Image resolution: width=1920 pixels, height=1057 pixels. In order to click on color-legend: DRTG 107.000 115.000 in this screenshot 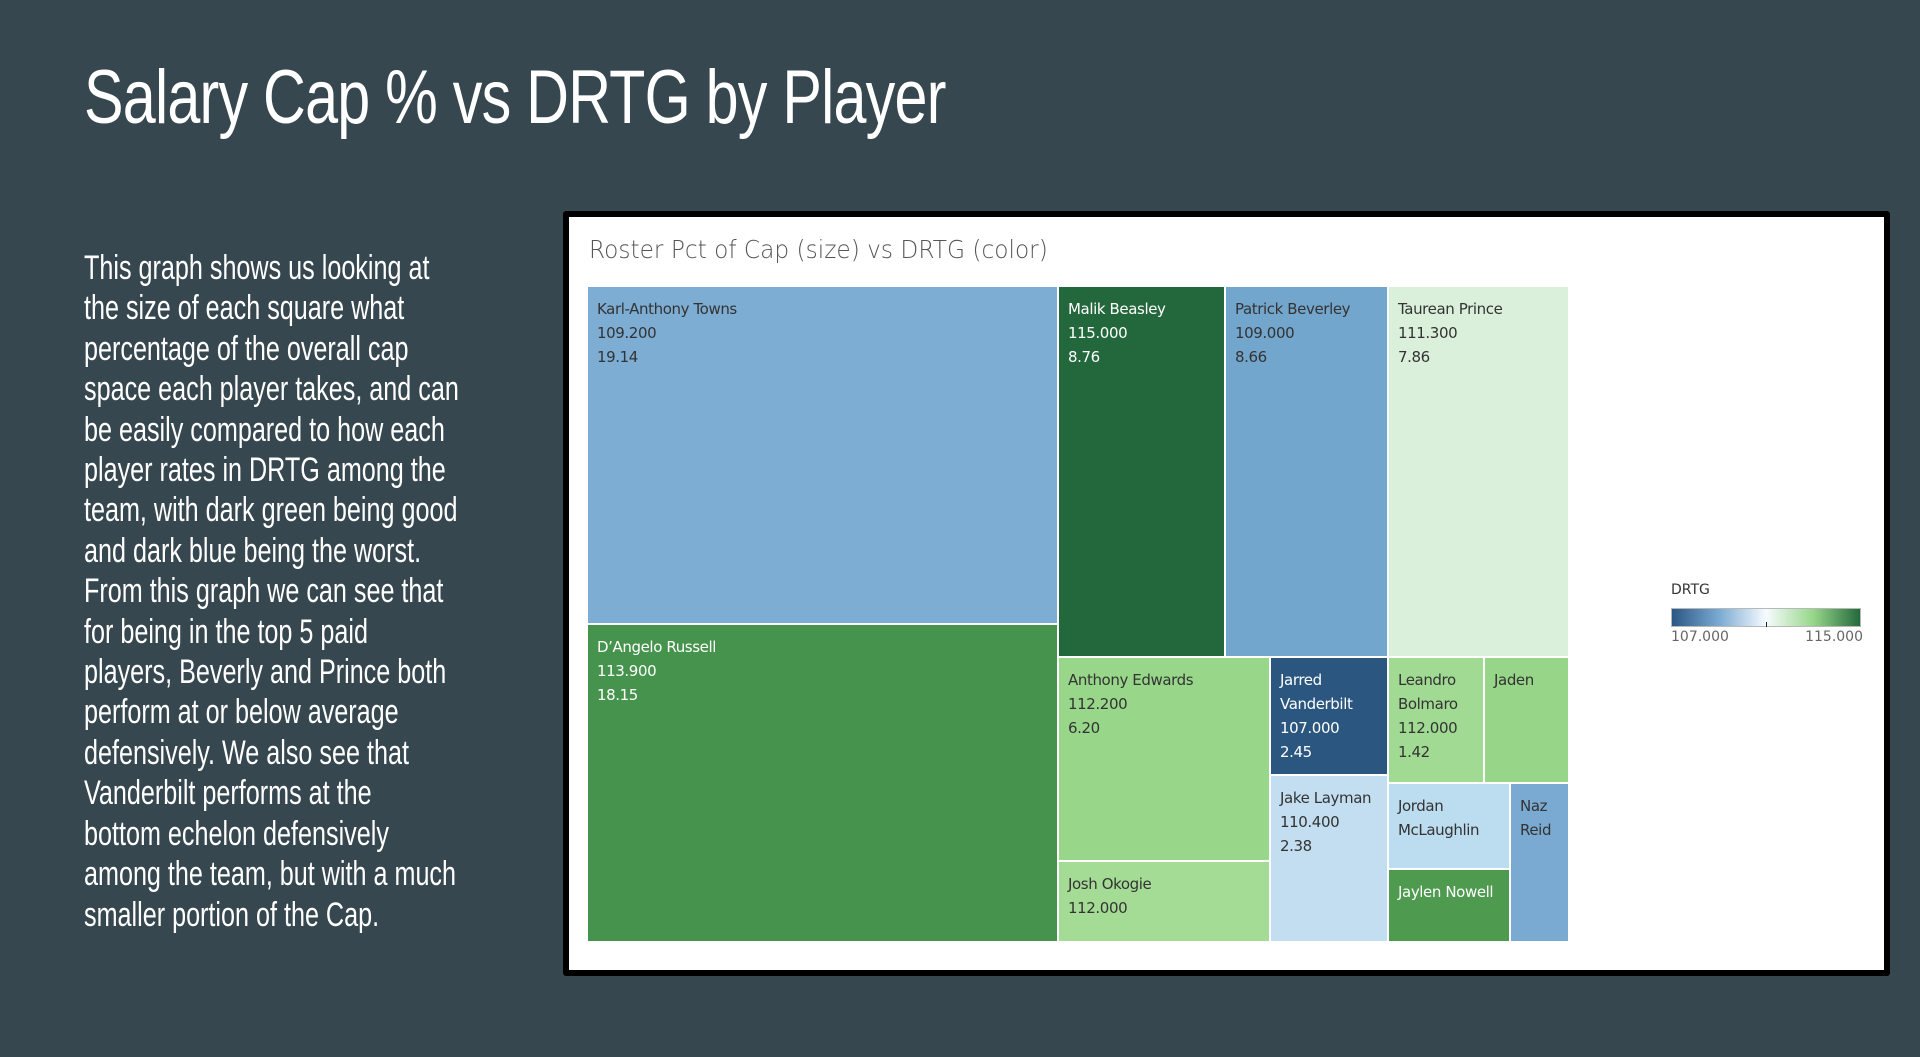, I will do `click(1771, 613)`.